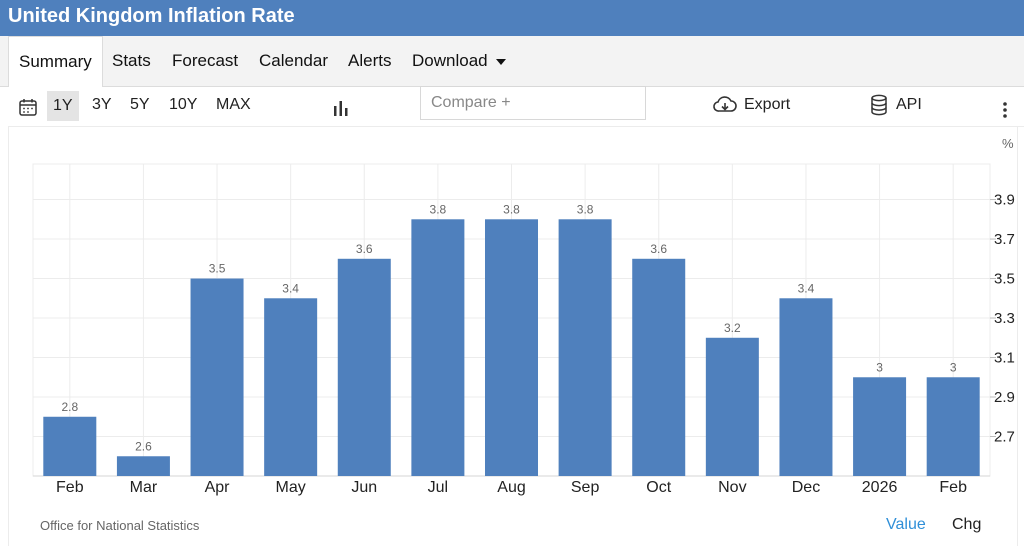 Image resolution: width=1024 pixels, height=546 pixels. I want to click on x-tick-label: Apr, so click(218, 487).